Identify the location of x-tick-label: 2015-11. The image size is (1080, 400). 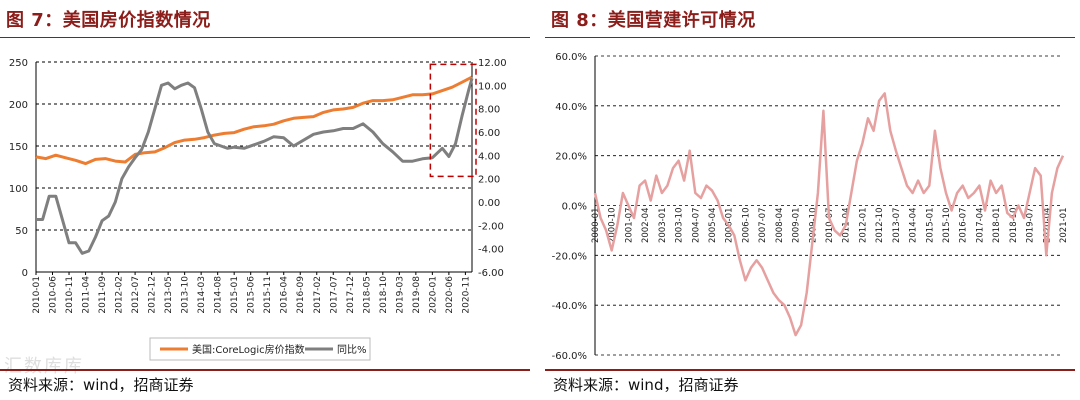
(268, 295).